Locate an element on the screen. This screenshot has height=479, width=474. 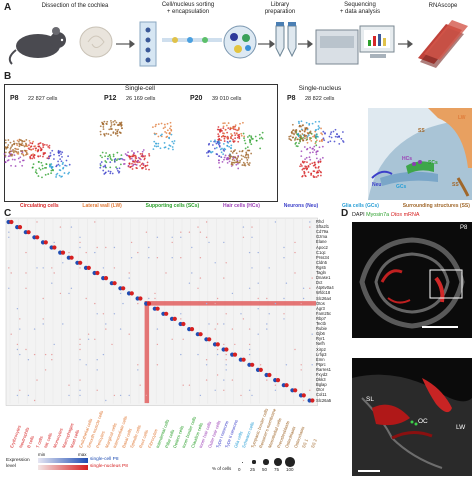
gene-label-fam25c: Fam25c is located at coordinates (324, 313).